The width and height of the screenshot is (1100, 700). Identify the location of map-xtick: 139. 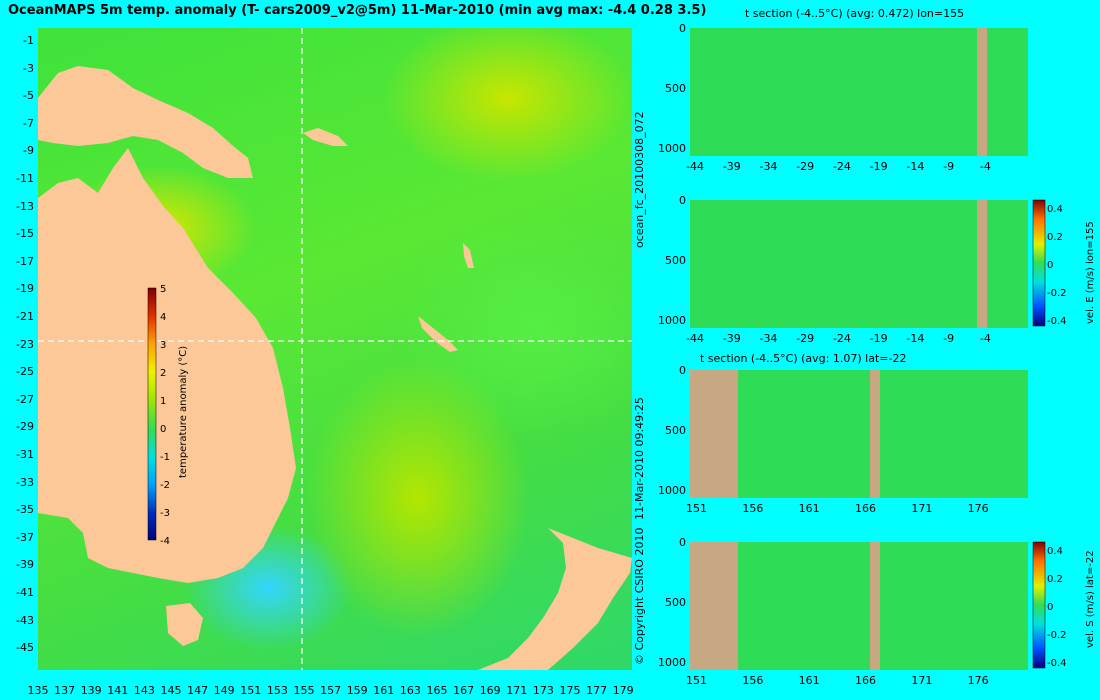
(91, 690).